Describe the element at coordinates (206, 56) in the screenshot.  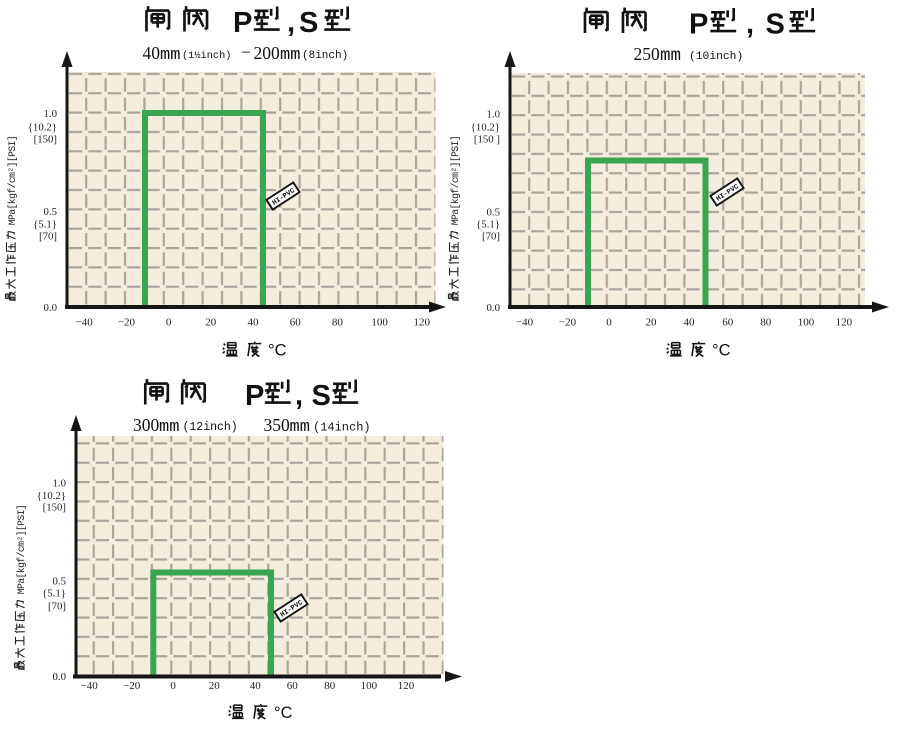
I see `svg-text: (1½inch)` at that location.